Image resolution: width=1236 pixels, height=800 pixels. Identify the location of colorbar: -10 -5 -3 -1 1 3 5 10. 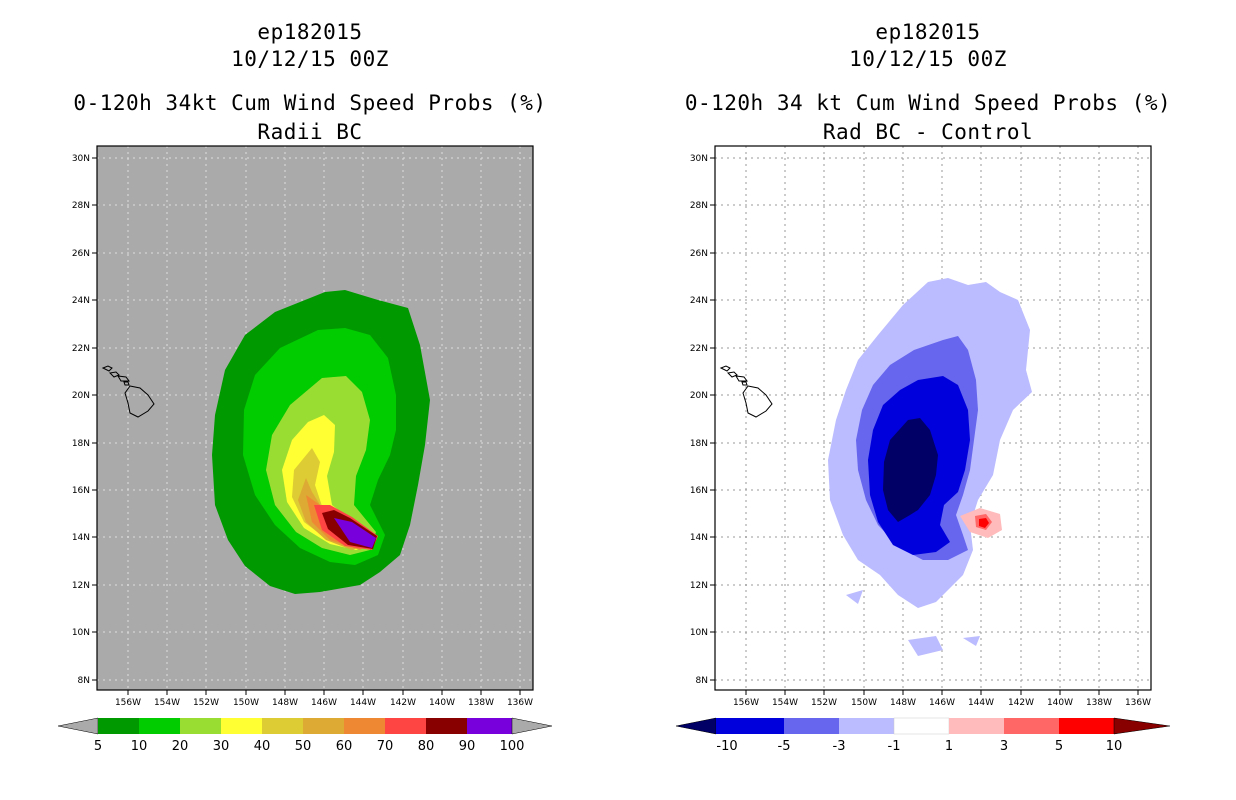
(923, 735).